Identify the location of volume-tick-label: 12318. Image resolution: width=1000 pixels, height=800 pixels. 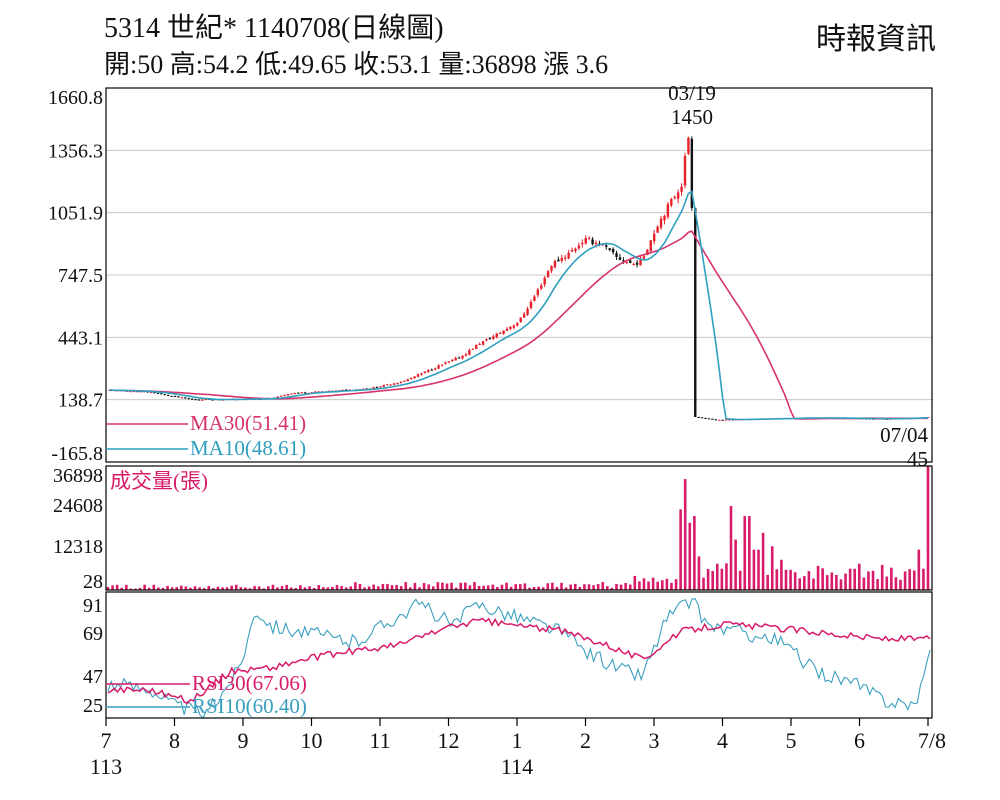
(78, 547).